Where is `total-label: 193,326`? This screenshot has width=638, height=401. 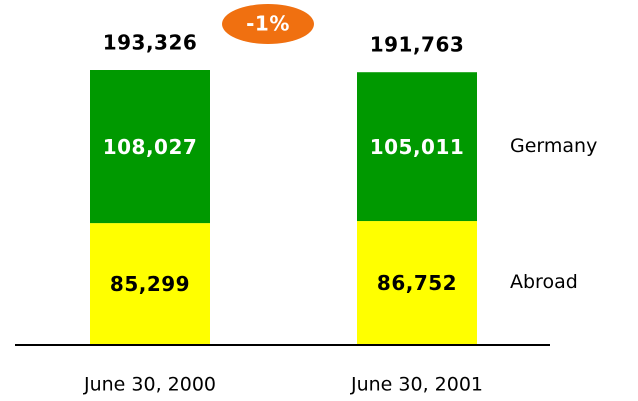 total-label: 193,326 is located at coordinates (150, 43).